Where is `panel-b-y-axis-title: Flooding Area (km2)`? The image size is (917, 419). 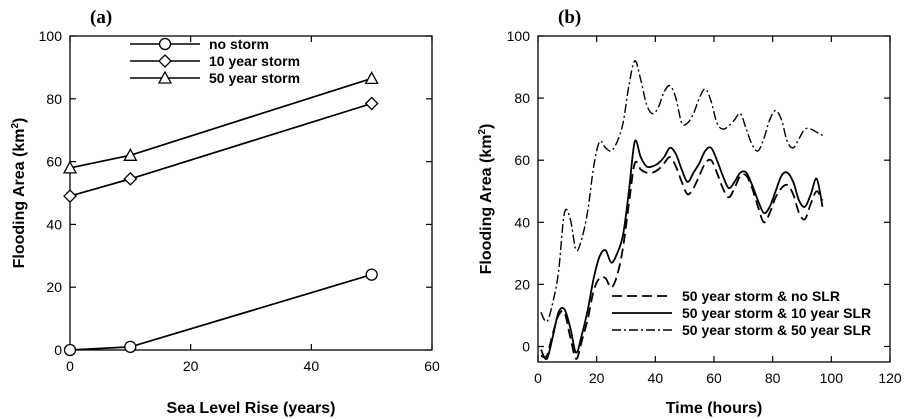 panel-b-y-axis-title: Flooding Area (km2) is located at coordinates (486, 199).